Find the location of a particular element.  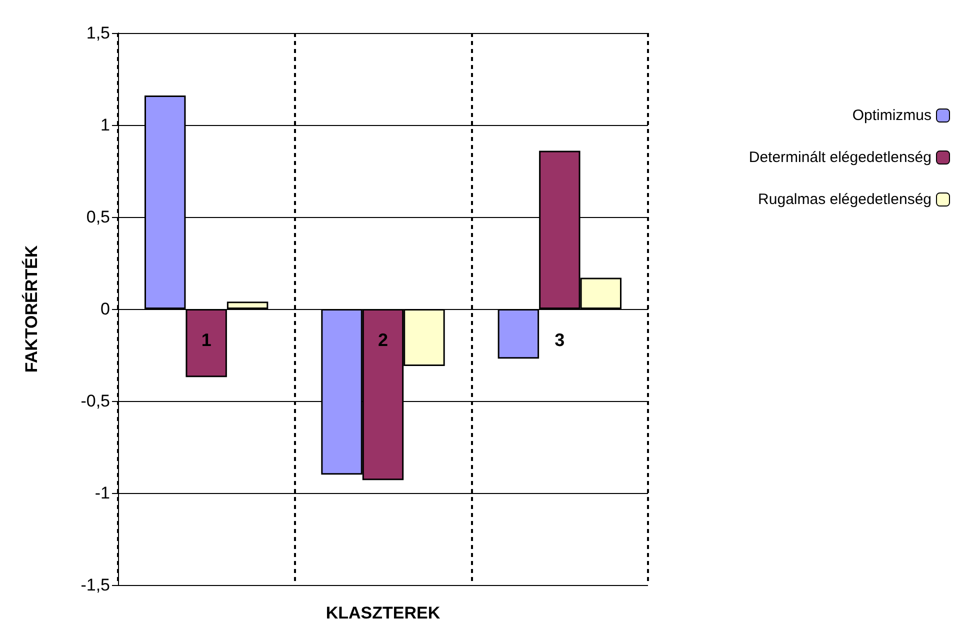

y-tick-label: -1 is located at coordinates (102, 493).